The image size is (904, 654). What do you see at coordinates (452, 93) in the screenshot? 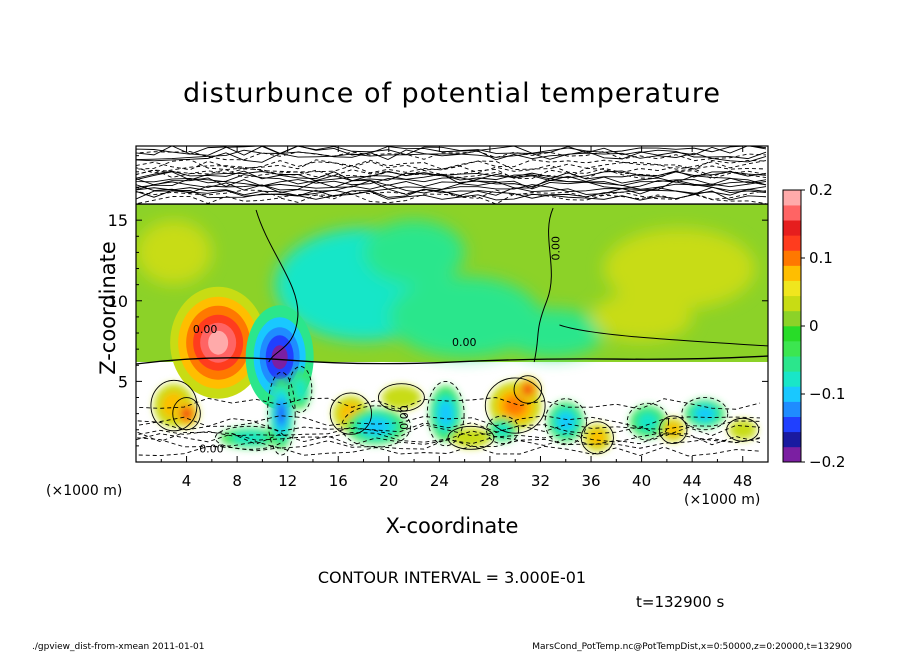
I see `chart-title: disturbunce of potential temperature` at bounding box center [452, 93].